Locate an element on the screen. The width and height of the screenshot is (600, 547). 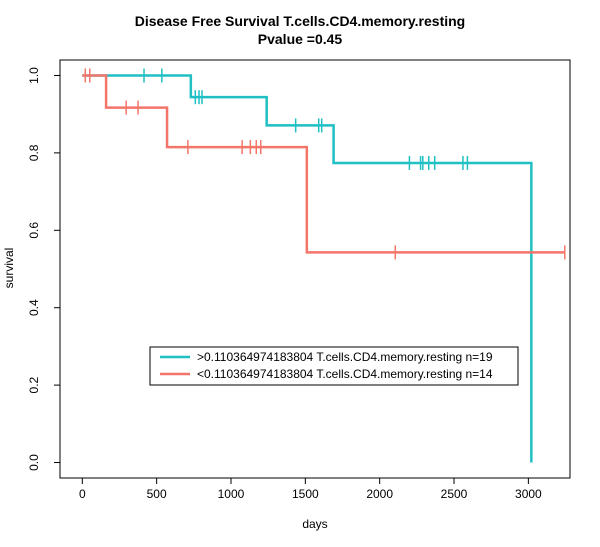
y-tick-label: 0.4 is located at coordinates (34, 307).